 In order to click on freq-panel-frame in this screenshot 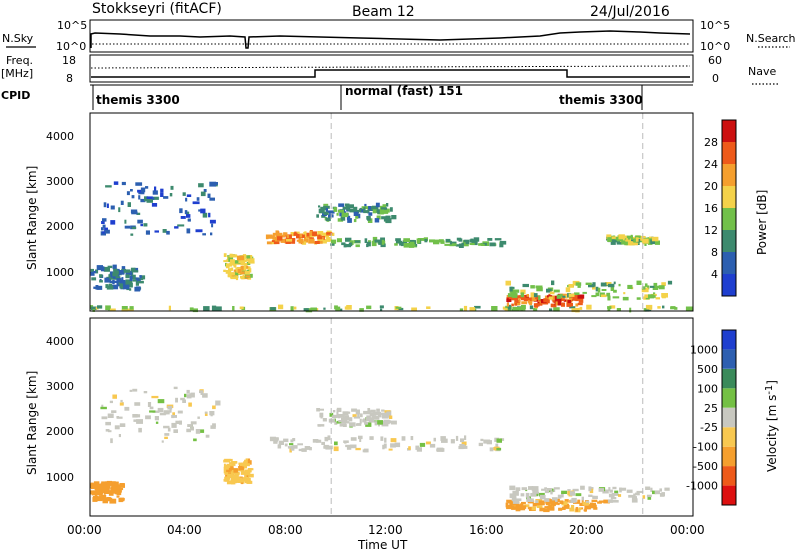, I will do `click(391, 68)`.